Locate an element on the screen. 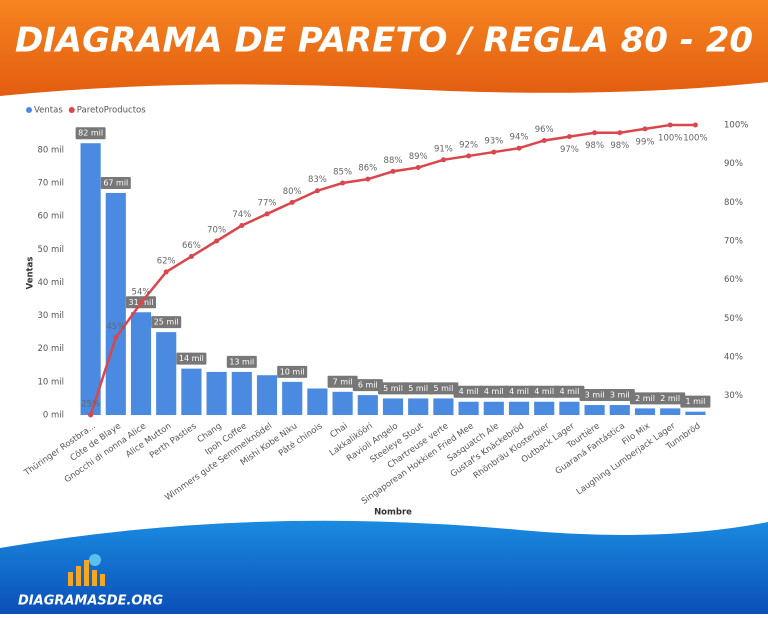  line-data-label: 94% is located at coordinates (519, 138).